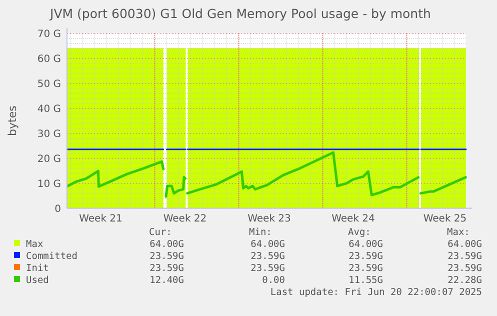  Describe the element at coordinates (274, 280) in the screenshot. I see `text: 0.00` at that location.